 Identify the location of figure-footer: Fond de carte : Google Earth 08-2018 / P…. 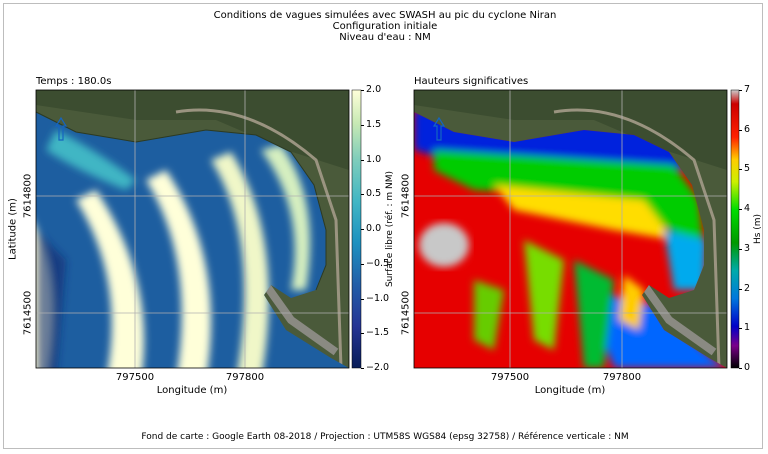
(385, 437).